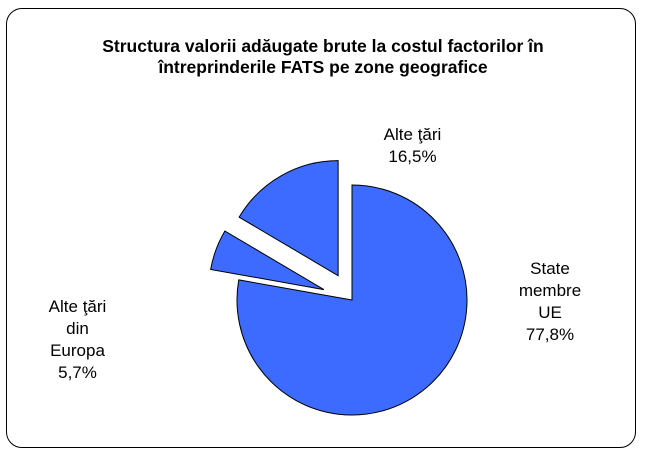 The height and width of the screenshot is (456, 646). Describe the element at coordinates (412, 156) in the screenshot. I see `slice-value-label: 16,5%` at that location.